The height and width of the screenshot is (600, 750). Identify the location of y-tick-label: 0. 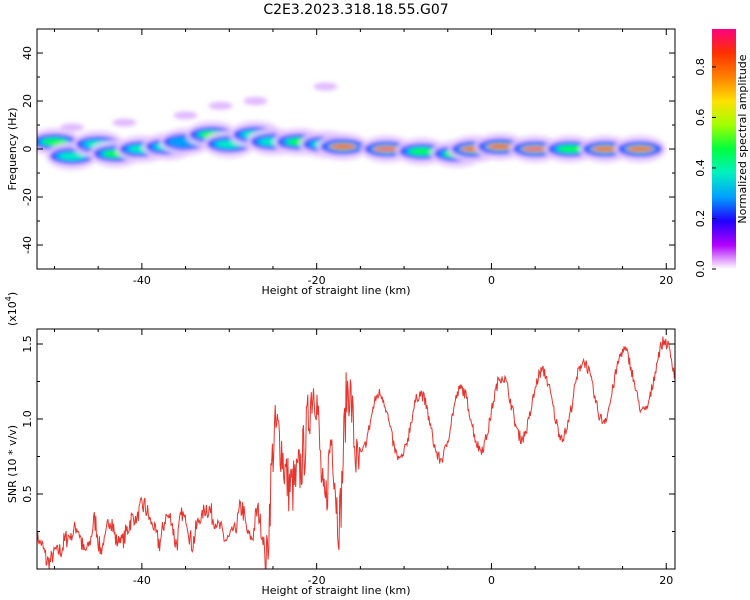
(27, 149).